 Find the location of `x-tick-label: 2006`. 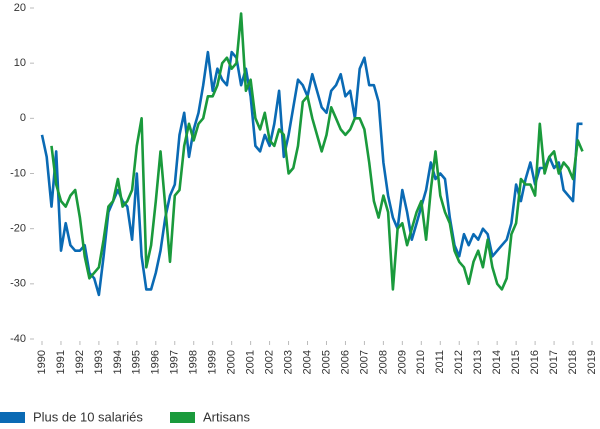

x-tick-label: 2006 is located at coordinates (345, 362).